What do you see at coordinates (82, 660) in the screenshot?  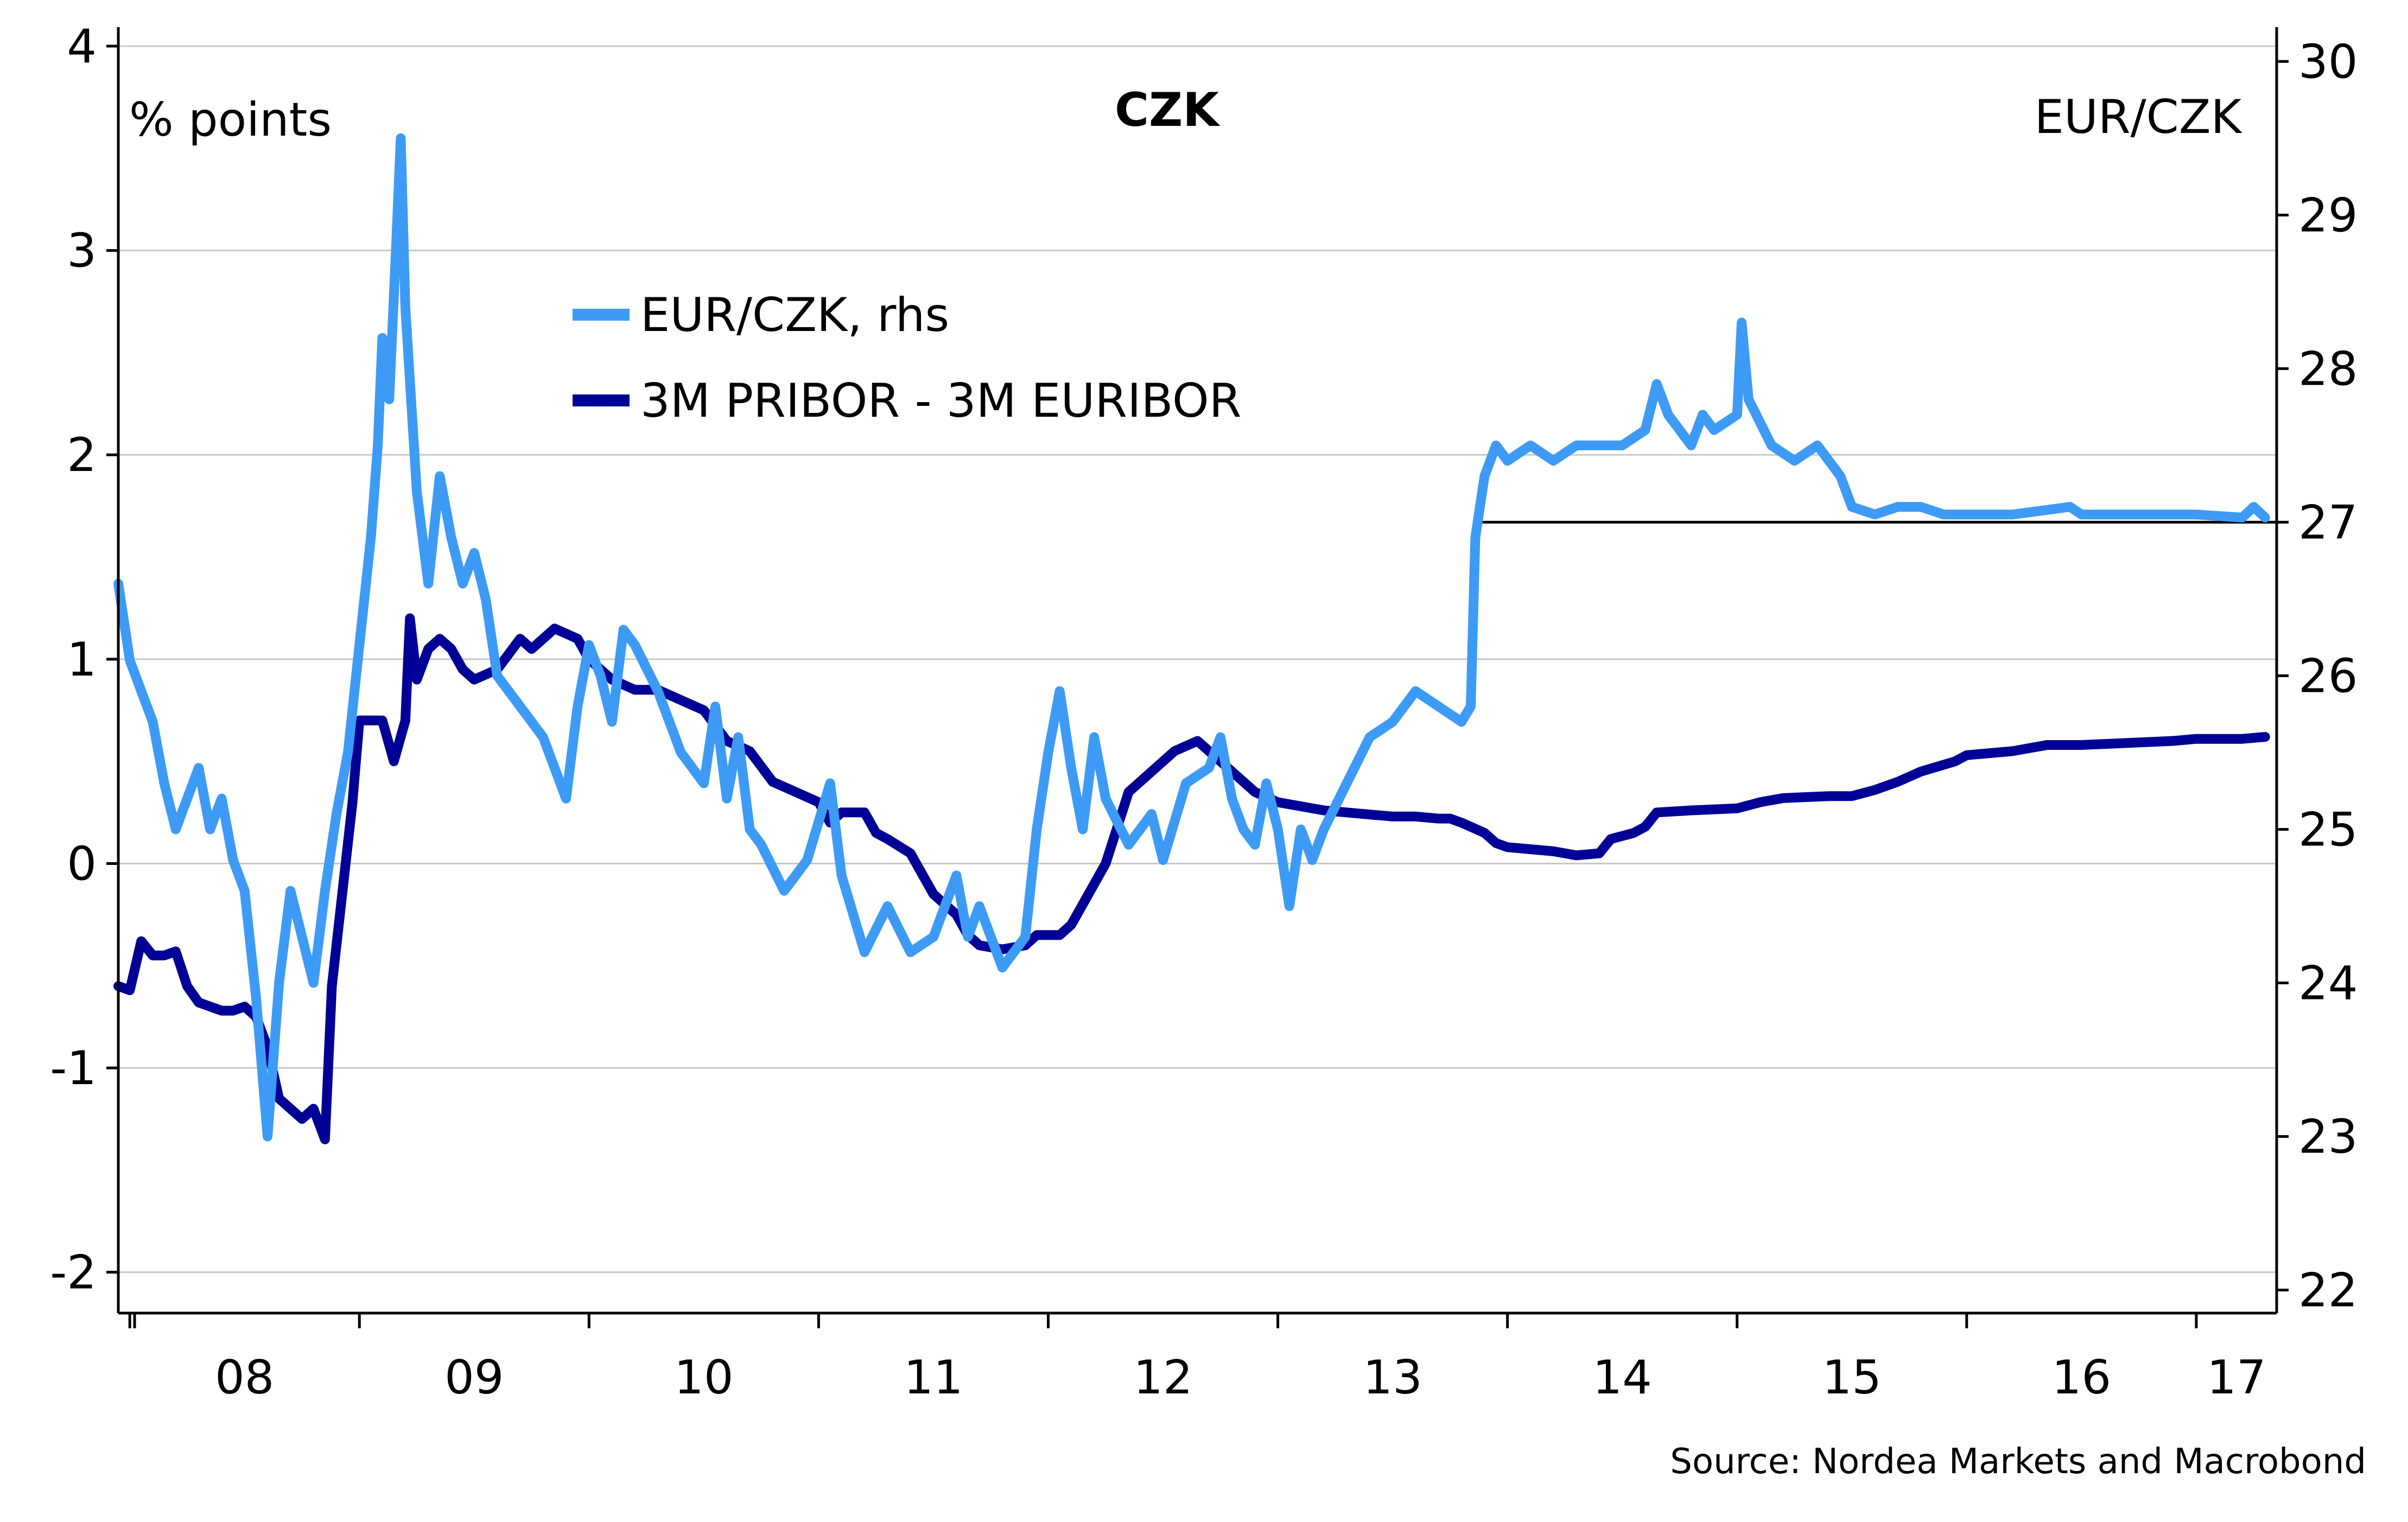 I see `left-tick-label-3: 1` at bounding box center [82, 660].